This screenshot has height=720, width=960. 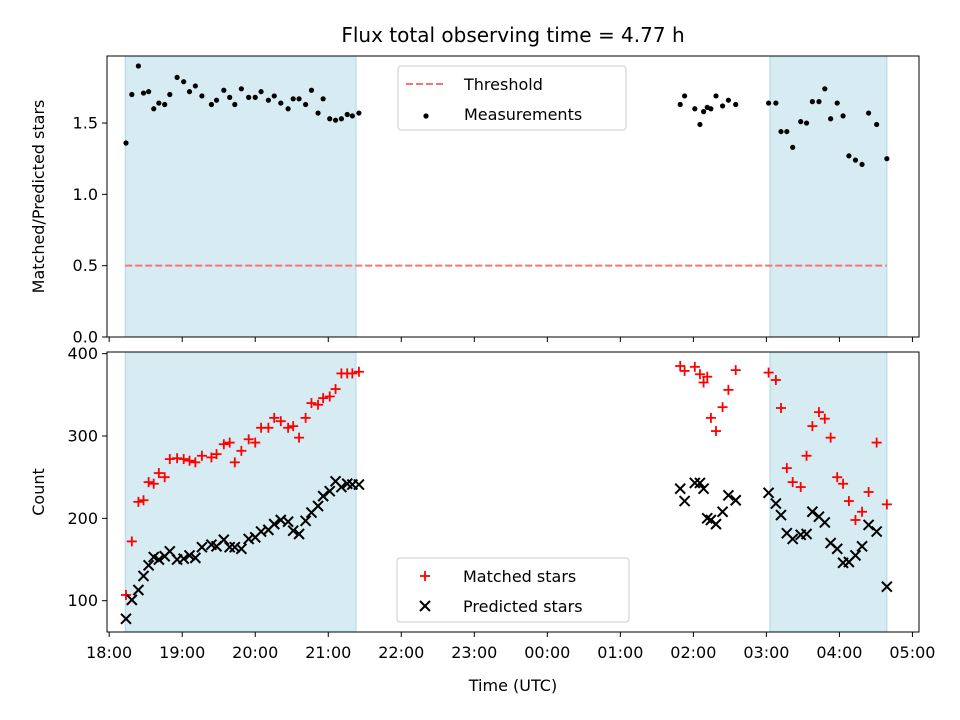 What do you see at coordinates (87, 436) in the screenshot?
I see `y-tick: 300` at bounding box center [87, 436].